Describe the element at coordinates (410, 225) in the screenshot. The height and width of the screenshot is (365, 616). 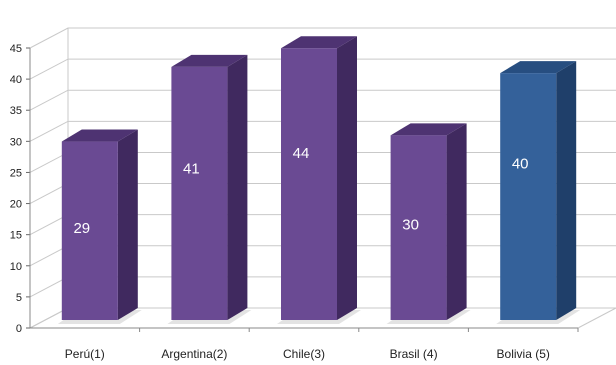
I see `data-label: 30` at that location.